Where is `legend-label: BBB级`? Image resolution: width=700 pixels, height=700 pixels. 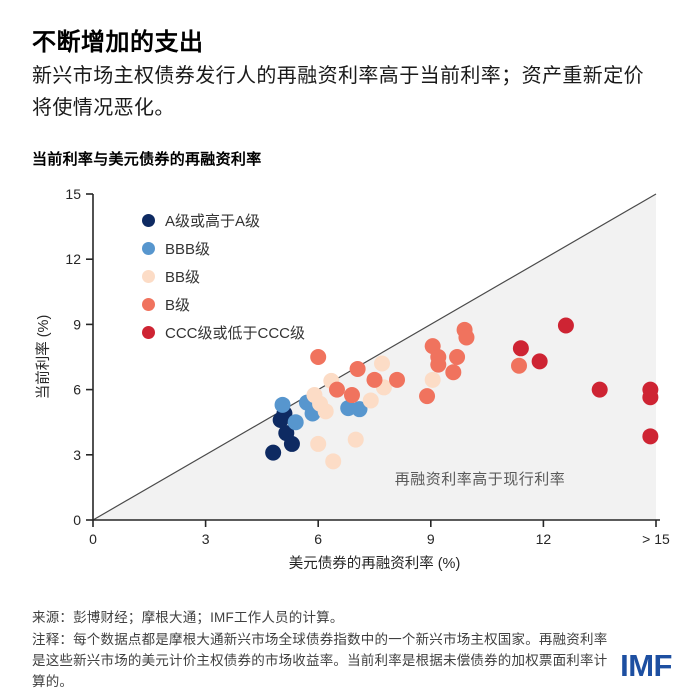
legend-label: BBB级 is located at coordinates (188, 249).